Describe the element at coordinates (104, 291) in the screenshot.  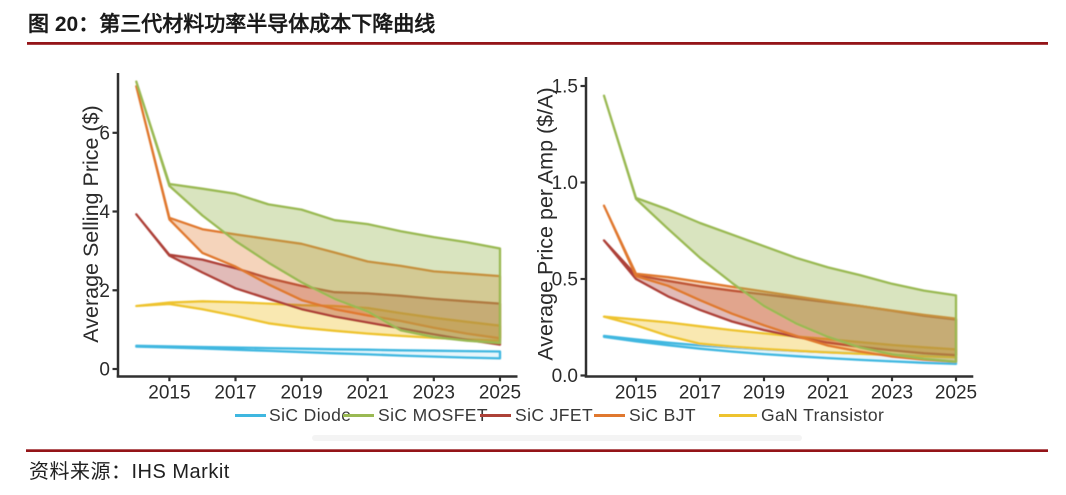
I see `svg-text: 2` at that location.